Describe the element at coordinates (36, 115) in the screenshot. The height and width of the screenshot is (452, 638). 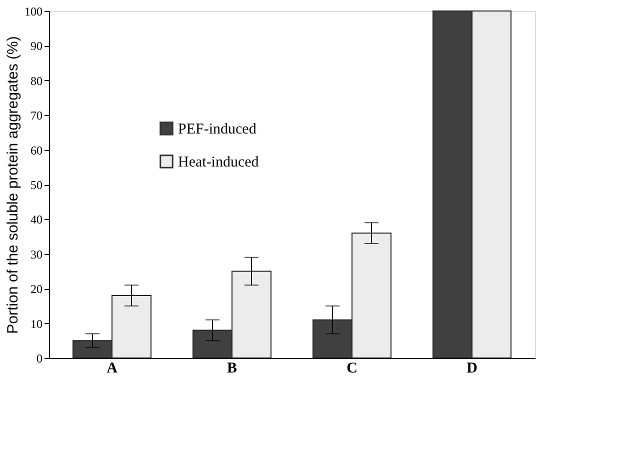
I see `y-tick-label: 70` at that location.